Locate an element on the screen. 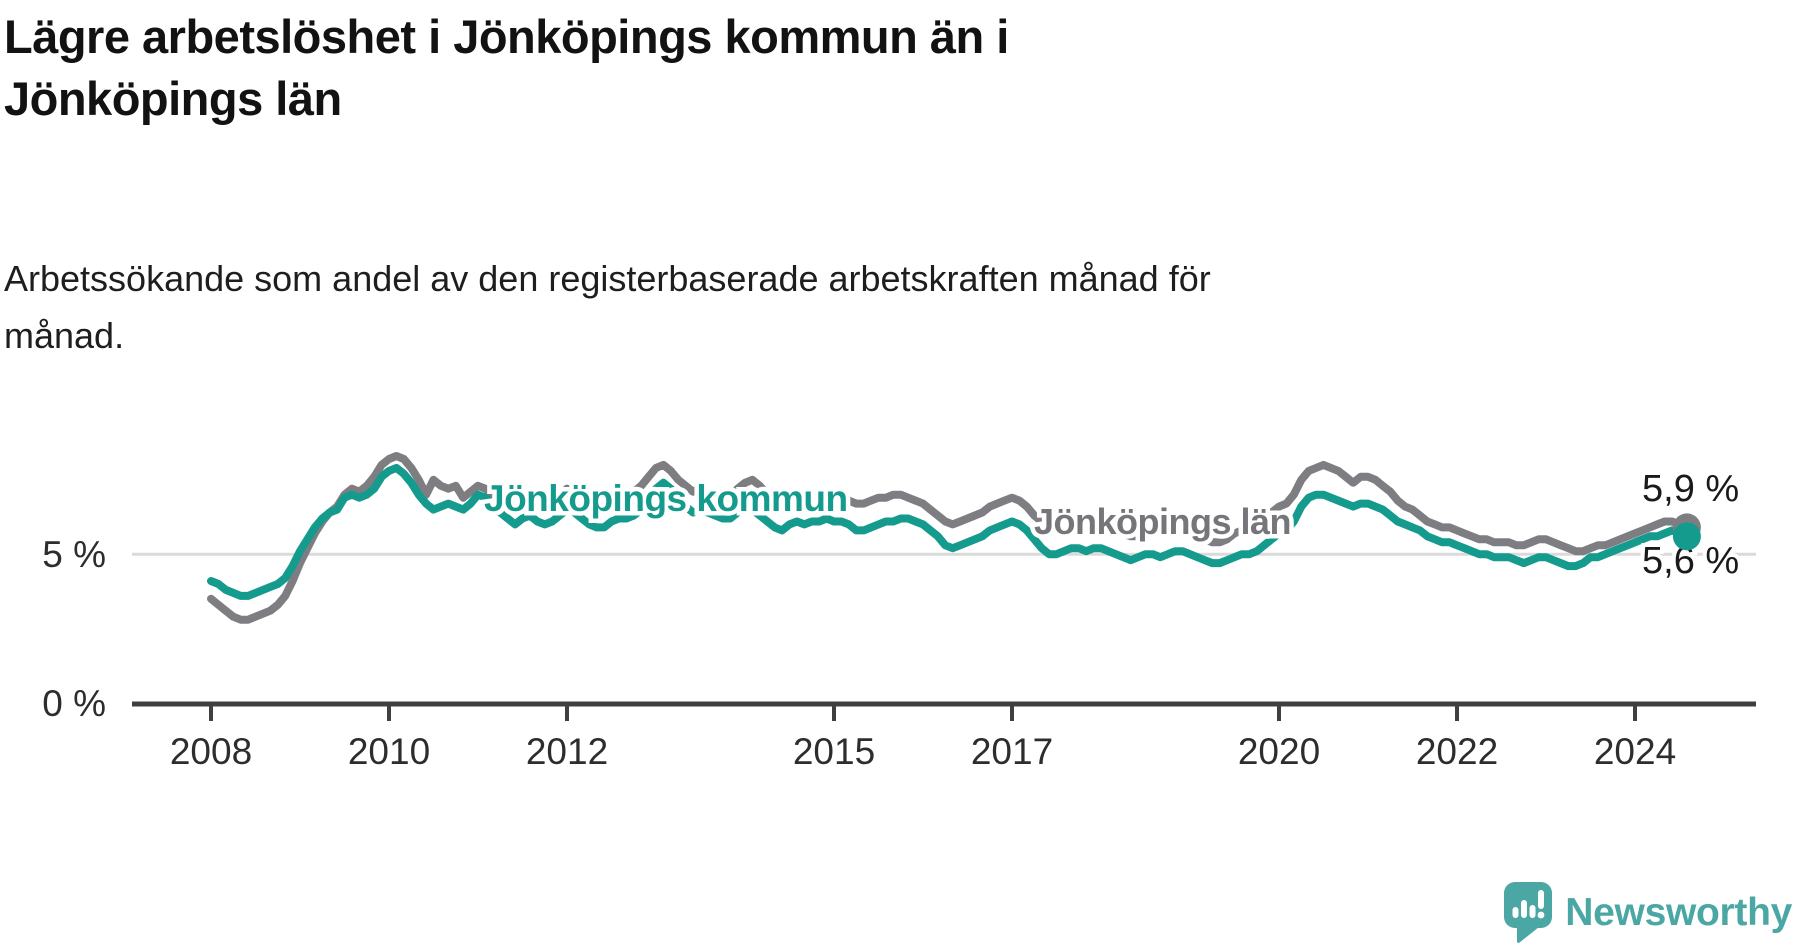 The width and height of the screenshot is (1800, 948). x-tick-label-2022: 2022 is located at coordinates (1457, 751).